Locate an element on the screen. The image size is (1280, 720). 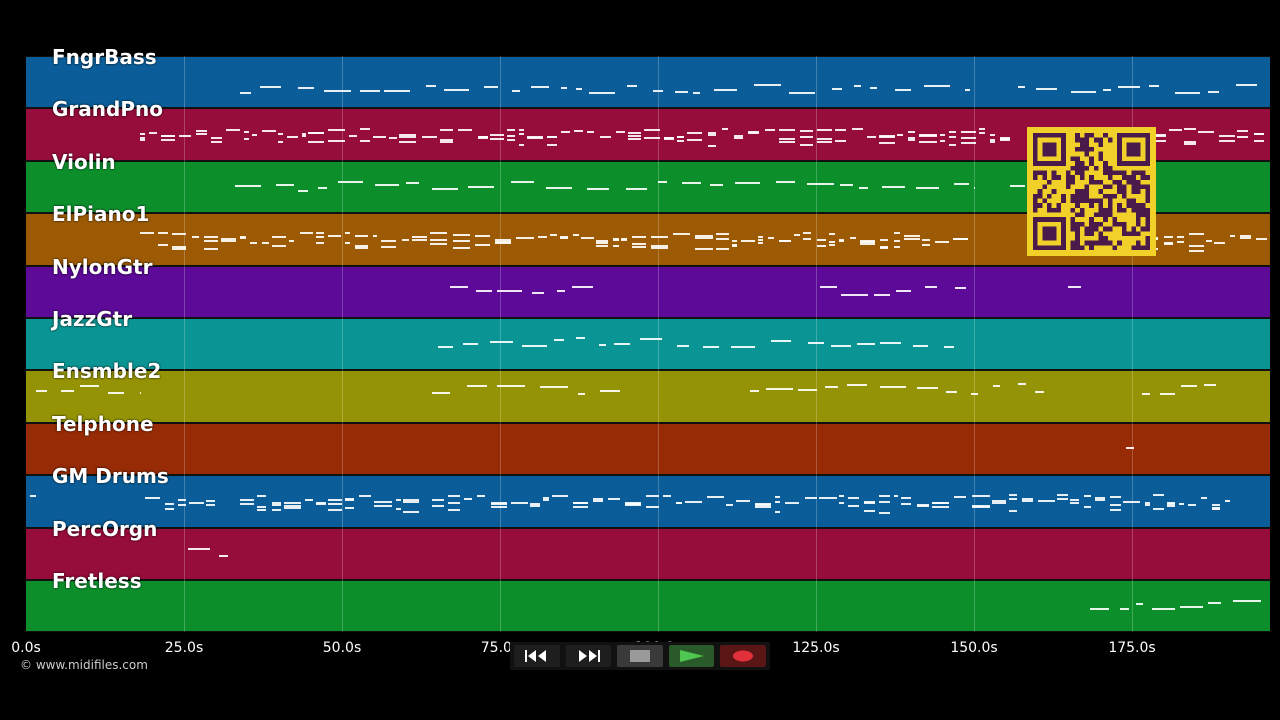
credit-text: © www.midifiles.com is located at coordinates (84, 665).